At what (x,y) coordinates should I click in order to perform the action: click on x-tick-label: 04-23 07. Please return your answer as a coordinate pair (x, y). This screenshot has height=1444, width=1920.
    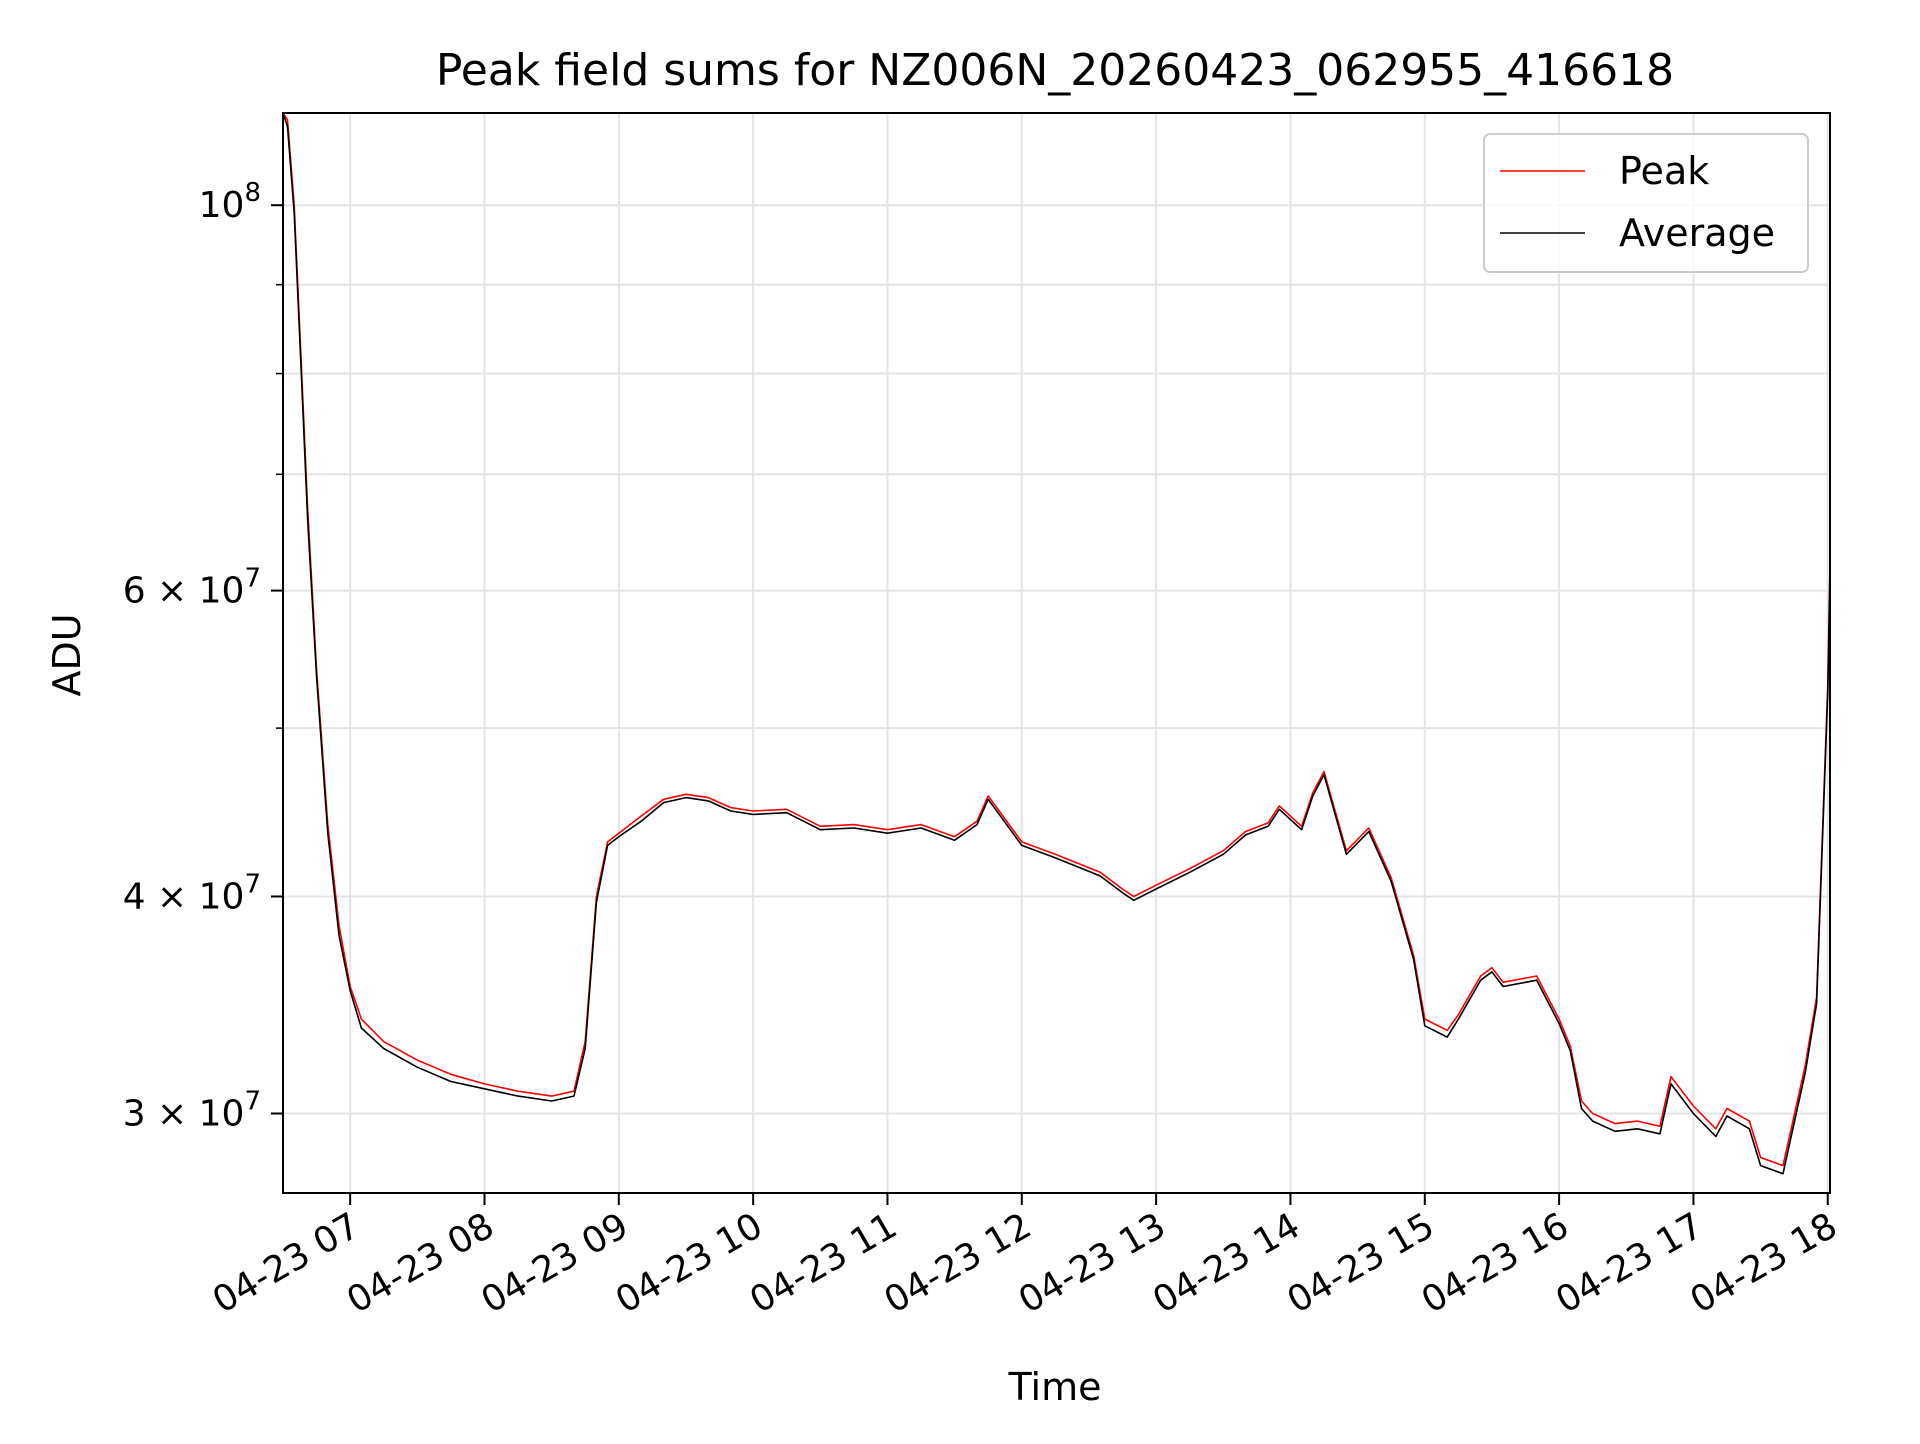
    Looking at the image, I should click on (286, 1263).